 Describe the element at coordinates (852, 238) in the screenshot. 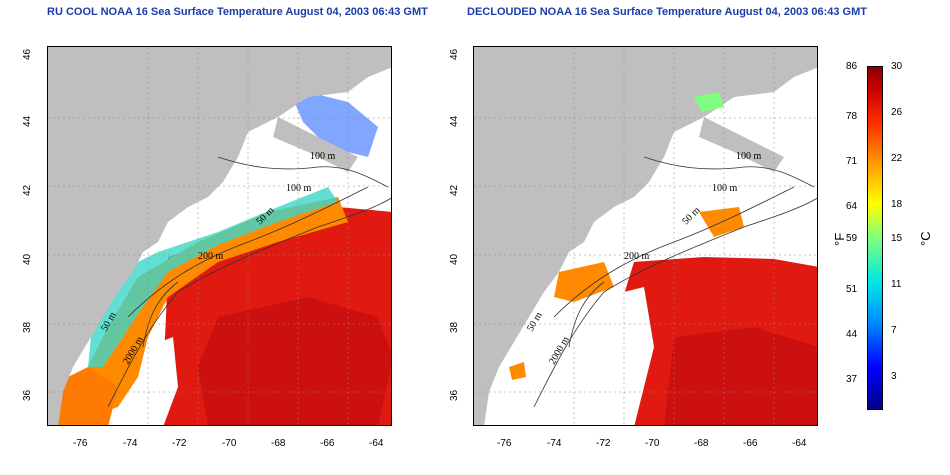

I see `colorbar-f-tick: 59` at that location.